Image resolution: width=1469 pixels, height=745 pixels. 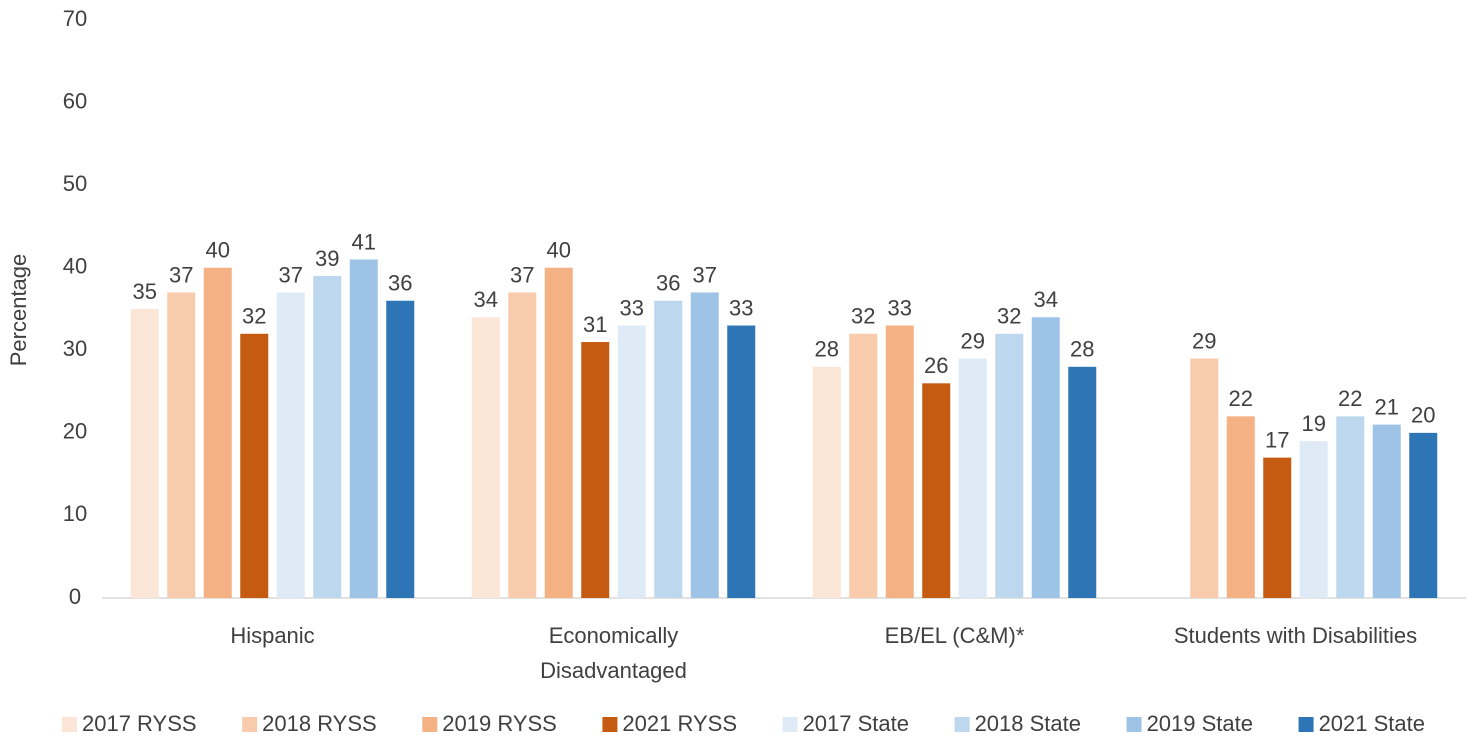 What do you see at coordinates (1387, 406) in the screenshot?
I see `data-label: 21` at bounding box center [1387, 406].